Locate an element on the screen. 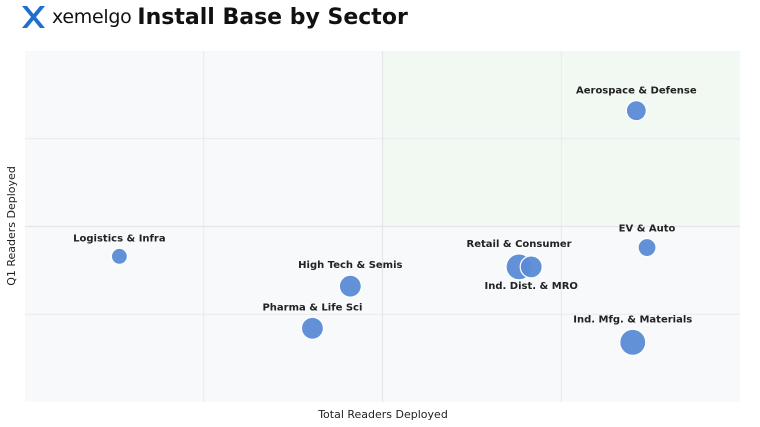  y-axis-label: Q1 Readers Deployed is located at coordinates (11, 226).